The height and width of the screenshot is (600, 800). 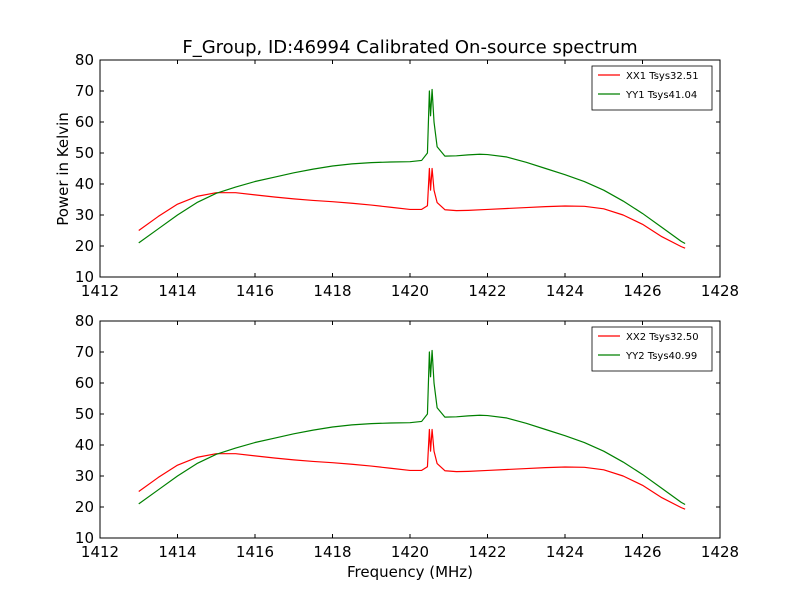 I want to click on y-tick-label-2-5: 60, so click(x=84, y=383).